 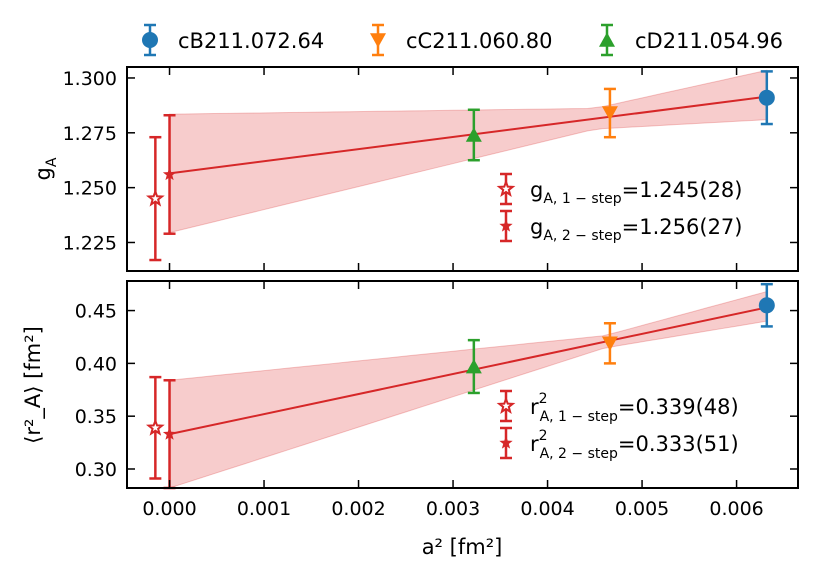 I want to click on rA2-ytick-label: 0.40, so click(x=96, y=364).